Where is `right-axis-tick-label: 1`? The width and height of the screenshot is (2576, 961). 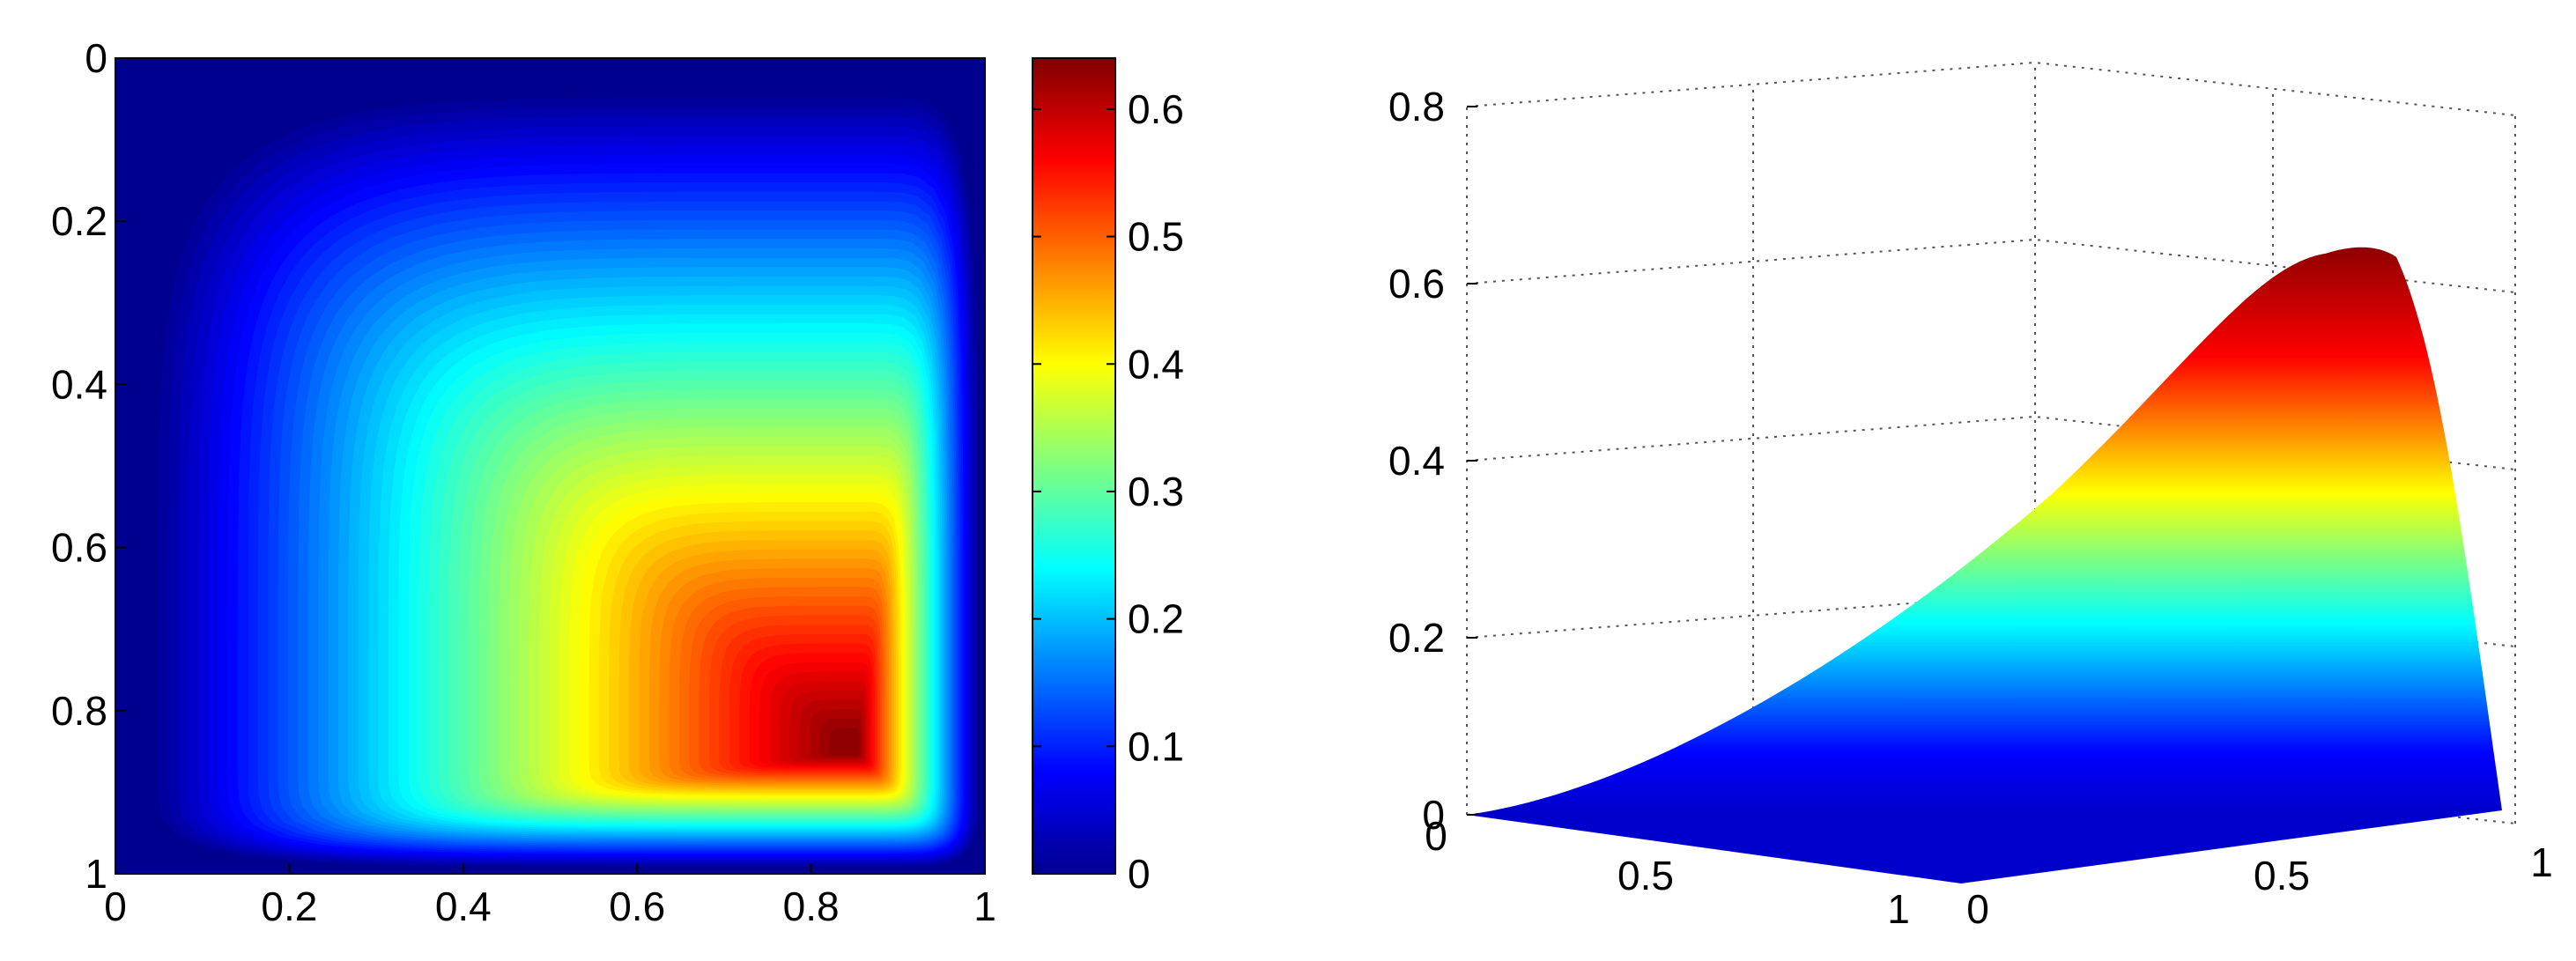
right-axis-tick-label: 1 is located at coordinates (2541, 862).